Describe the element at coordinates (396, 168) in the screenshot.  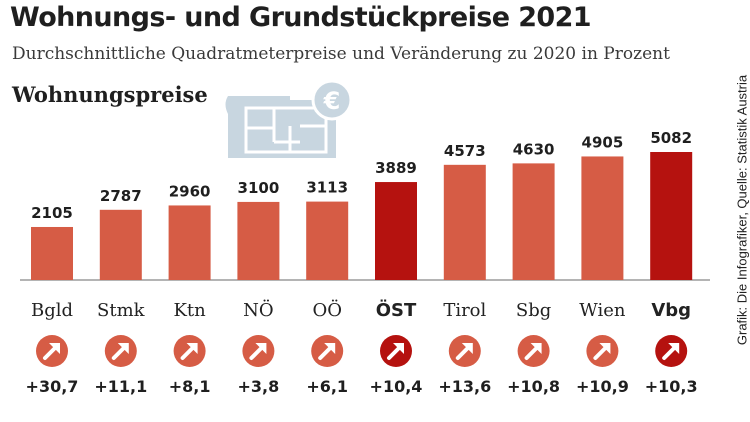
I see `value-label: 3889` at that location.